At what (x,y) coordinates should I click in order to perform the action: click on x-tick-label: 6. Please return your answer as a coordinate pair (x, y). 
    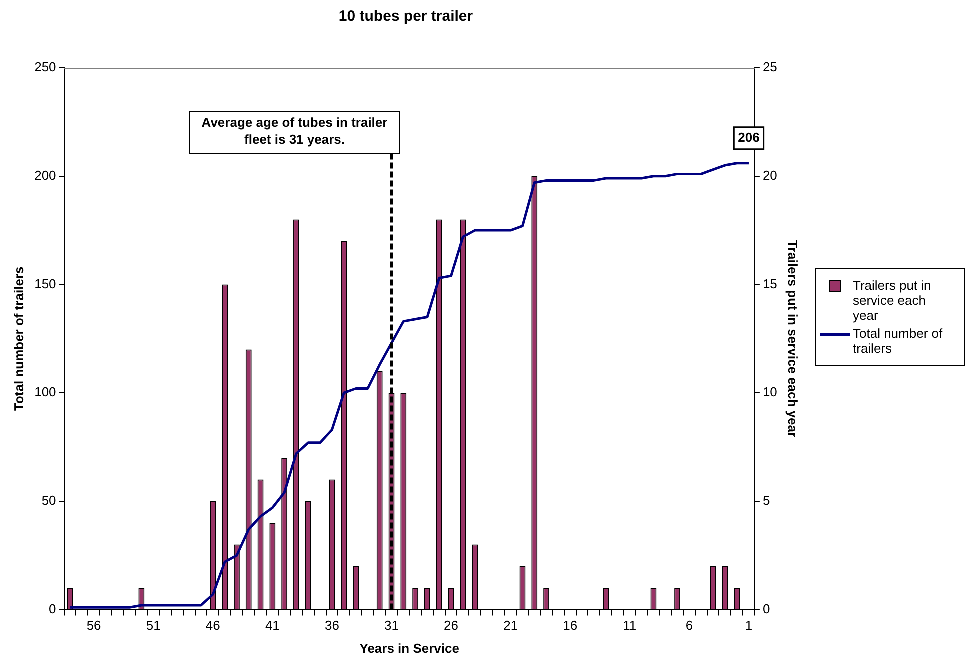
    Looking at the image, I should click on (690, 626).